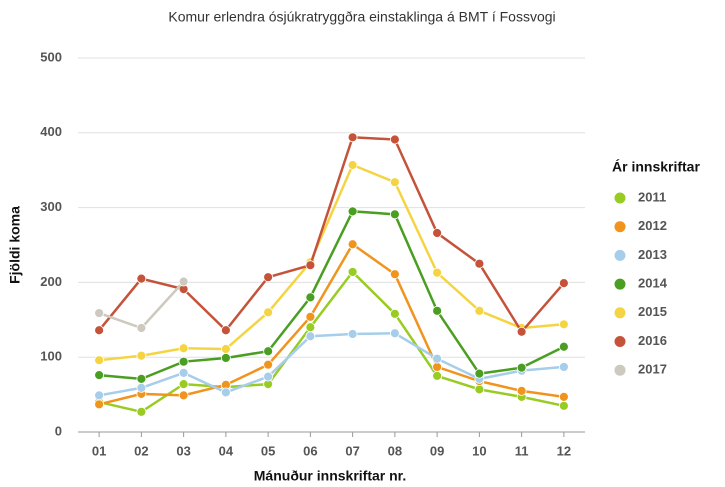 Image resolution: width=725 pixels, height=487 pixels. What do you see at coordinates (652, 196) in the screenshot?
I see `legend-label: 2011` at bounding box center [652, 196].